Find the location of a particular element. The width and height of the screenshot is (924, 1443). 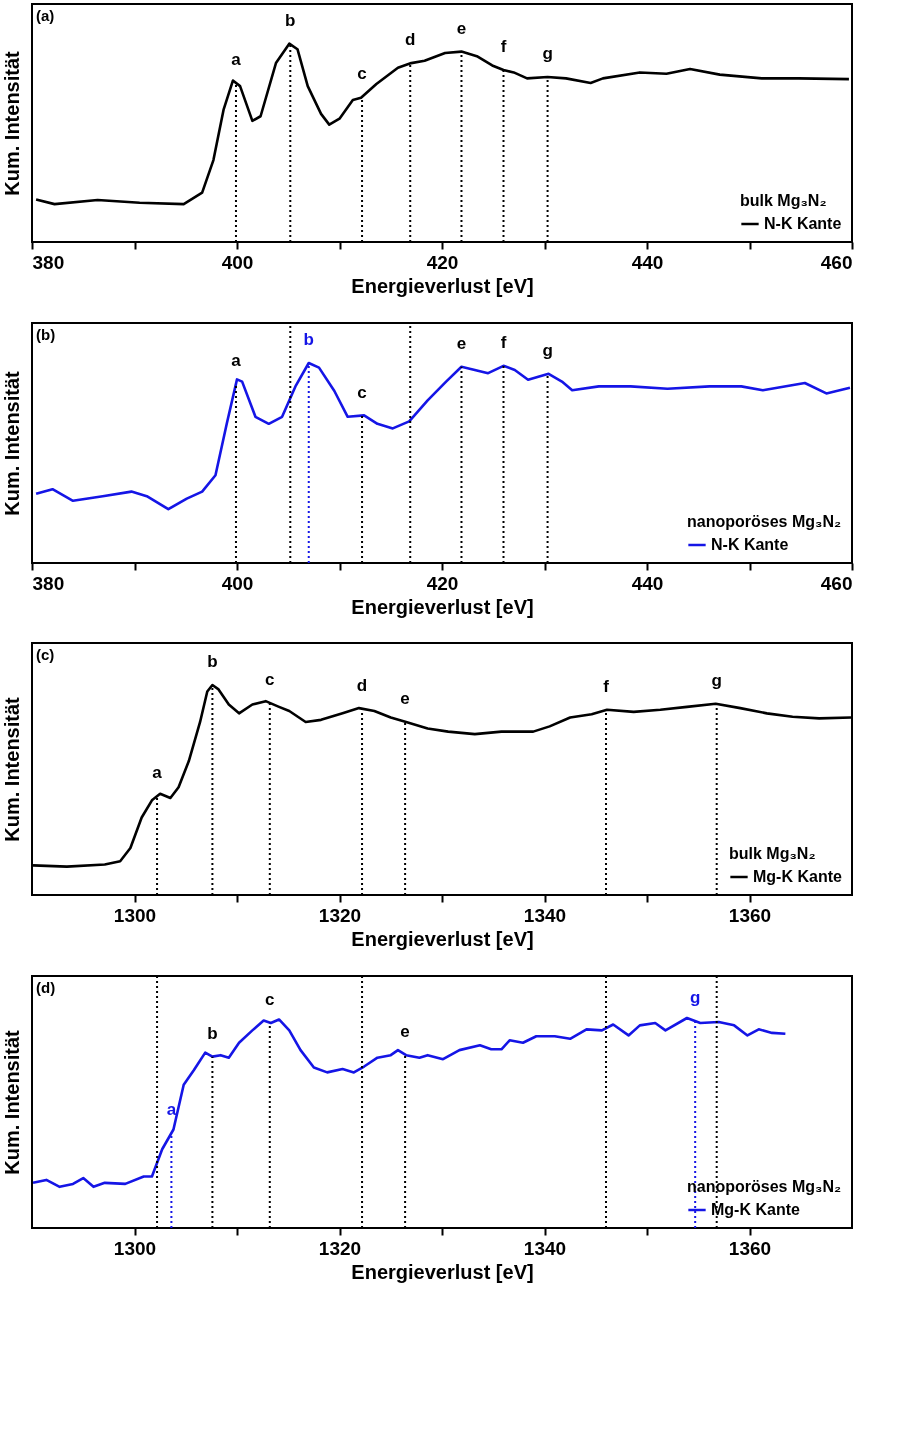

text: (d) is located at coordinates (46, 987).